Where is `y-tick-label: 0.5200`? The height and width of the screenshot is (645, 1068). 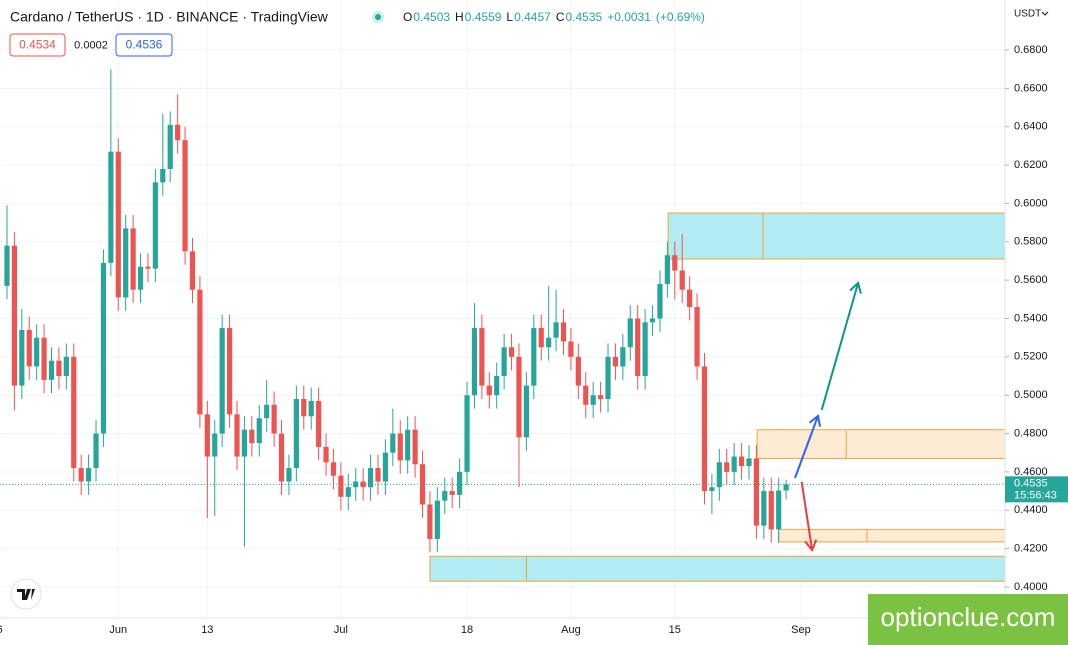
y-tick-label: 0.5200 is located at coordinates (1031, 357).